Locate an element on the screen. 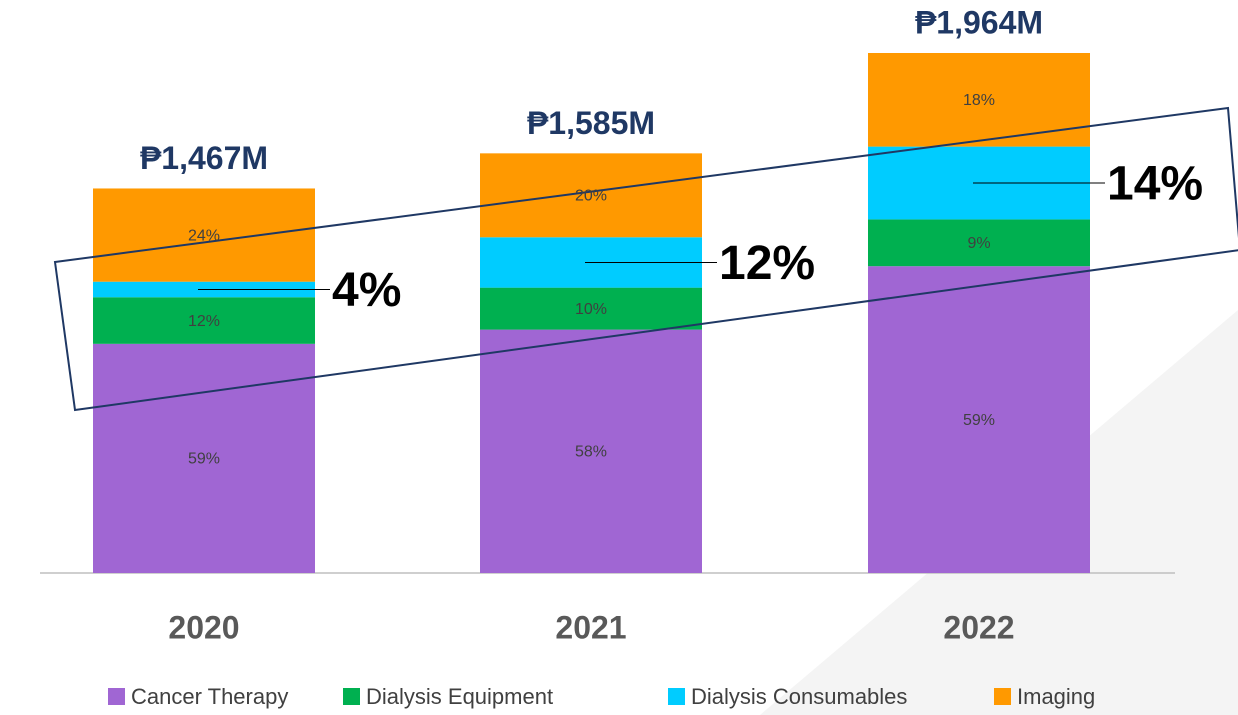  segment-label: 20% is located at coordinates (591, 196).